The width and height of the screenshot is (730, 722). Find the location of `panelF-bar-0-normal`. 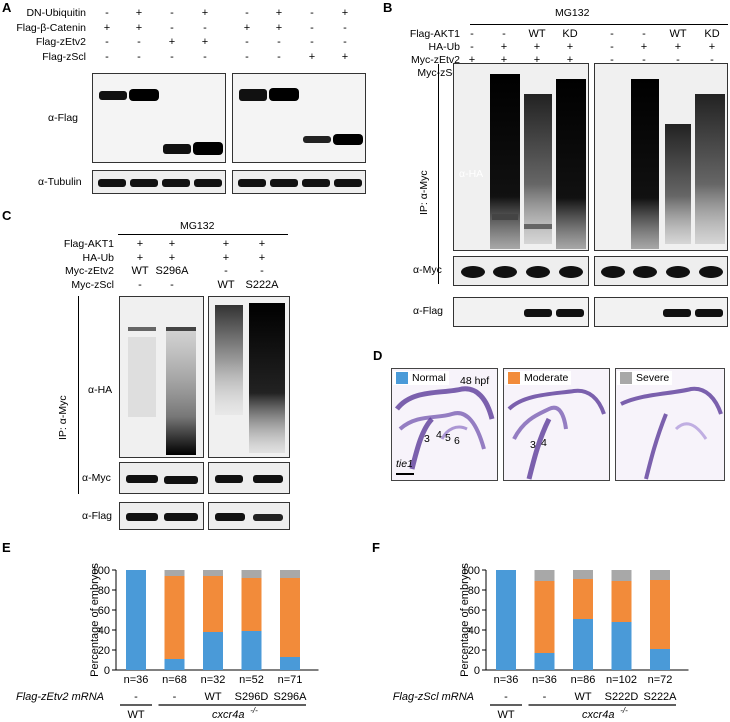

panelF-bar-0-normal is located at coordinates (506, 620).